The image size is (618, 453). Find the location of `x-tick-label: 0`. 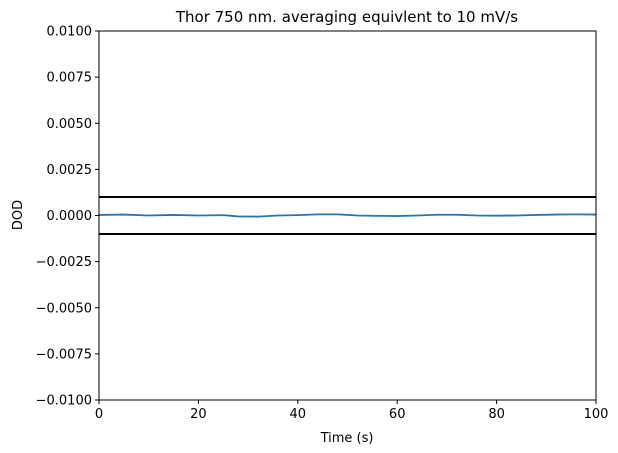

x-tick-label: 0 is located at coordinates (99, 414).